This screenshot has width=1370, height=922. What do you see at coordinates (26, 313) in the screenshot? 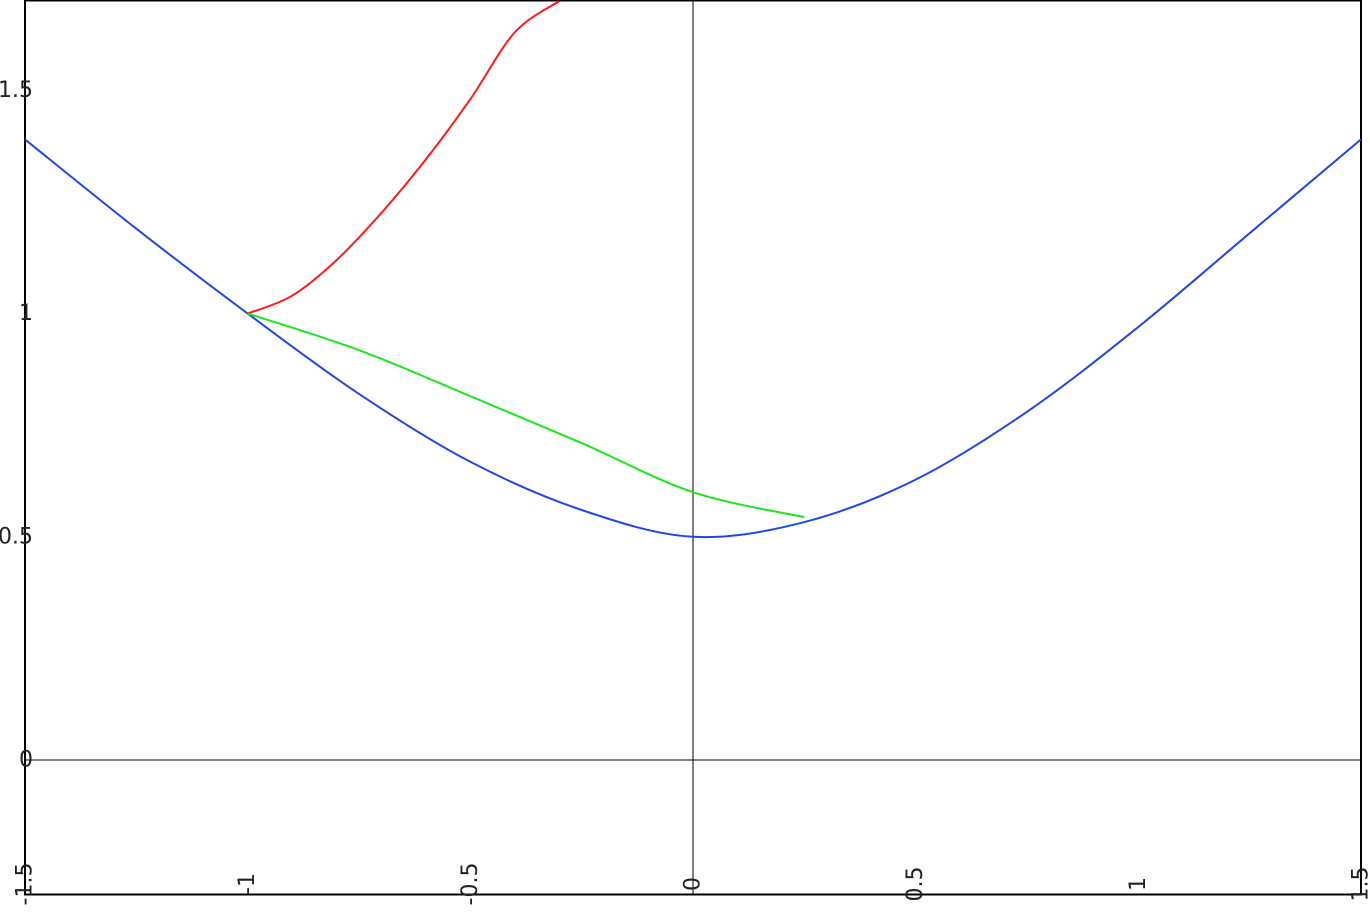
I see `y-tick-label: 1` at bounding box center [26, 313].